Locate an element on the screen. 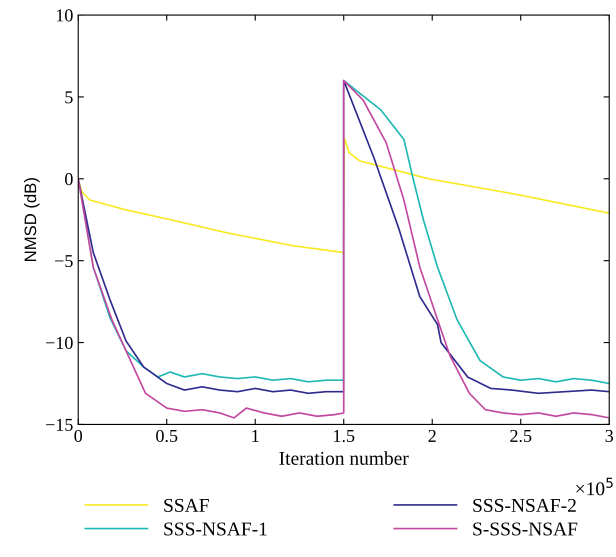 This screenshot has height=557, width=616. x-tick-label: 0.5 is located at coordinates (167, 436).